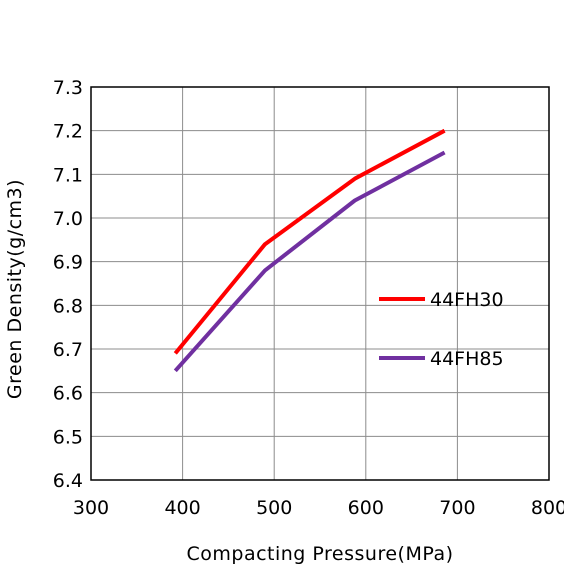 The height and width of the screenshot is (568, 564). What do you see at coordinates (68, 284) in the screenshot?
I see `y-axis-tick-labels: 6.4 6.5 6.6 6.7 6.8 6.9 7.0 7.1 7.2 7.3` at bounding box center [68, 284].